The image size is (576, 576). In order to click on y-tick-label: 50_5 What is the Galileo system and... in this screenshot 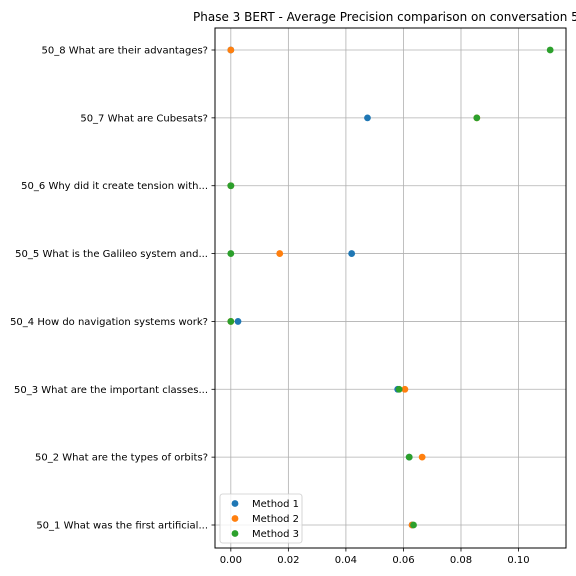, I will do `click(111, 254)`.